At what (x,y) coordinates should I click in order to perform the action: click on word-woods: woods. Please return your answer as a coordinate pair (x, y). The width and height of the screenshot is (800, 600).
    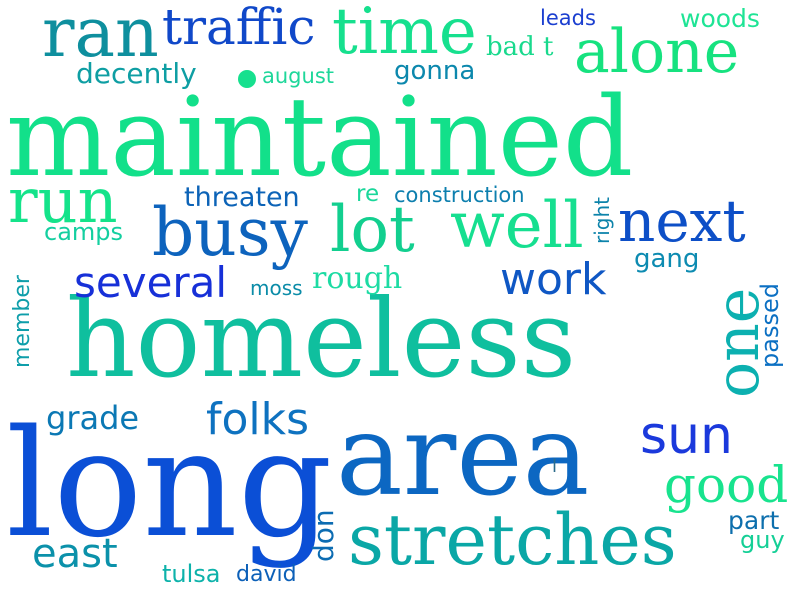
    Looking at the image, I should click on (720, 18).